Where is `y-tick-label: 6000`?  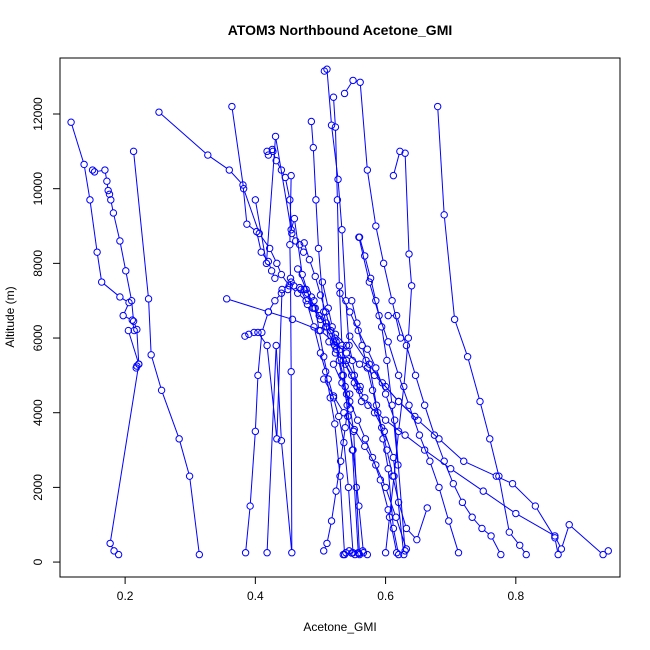
y-tick-label: 6000 is located at coordinates (38, 337).